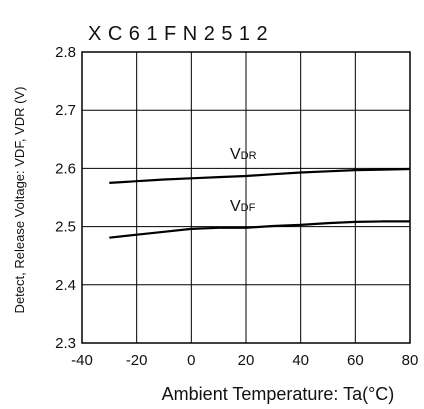 This screenshot has width=424, height=409. Describe the element at coordinates (278, 394) in the screenshot. I see `x-axis-label: Ambient Temperature: Ta(°C)` at that location.